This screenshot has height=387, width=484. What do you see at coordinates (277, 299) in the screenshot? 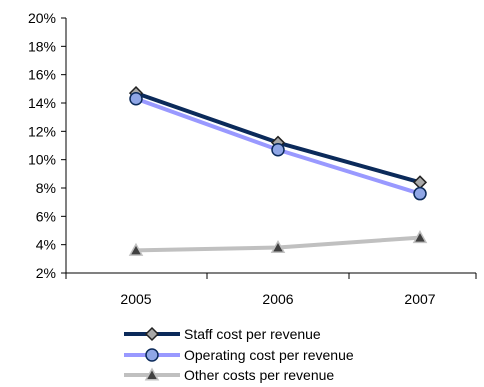
I see `x-tick-label: 2006` at bounding box center [277, 299].